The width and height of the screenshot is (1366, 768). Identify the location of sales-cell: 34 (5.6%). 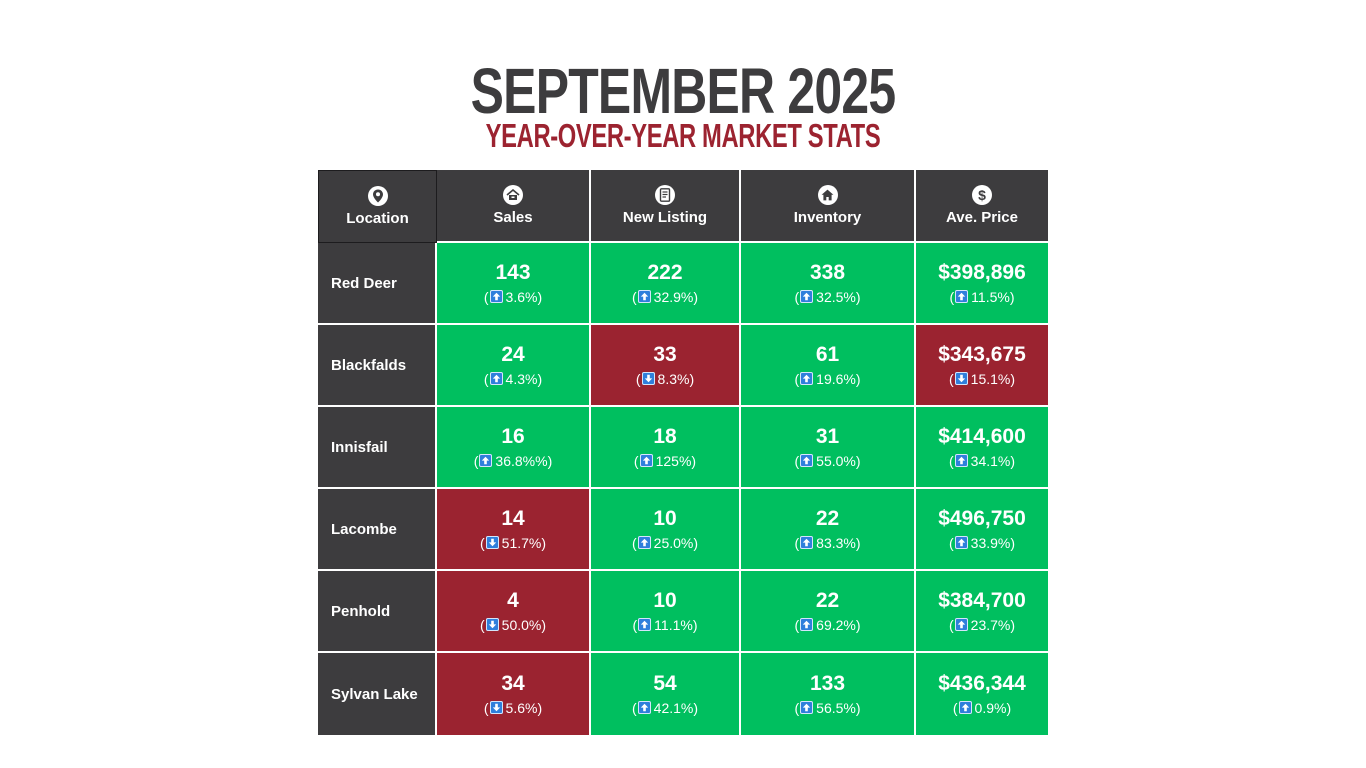
(514, 694).